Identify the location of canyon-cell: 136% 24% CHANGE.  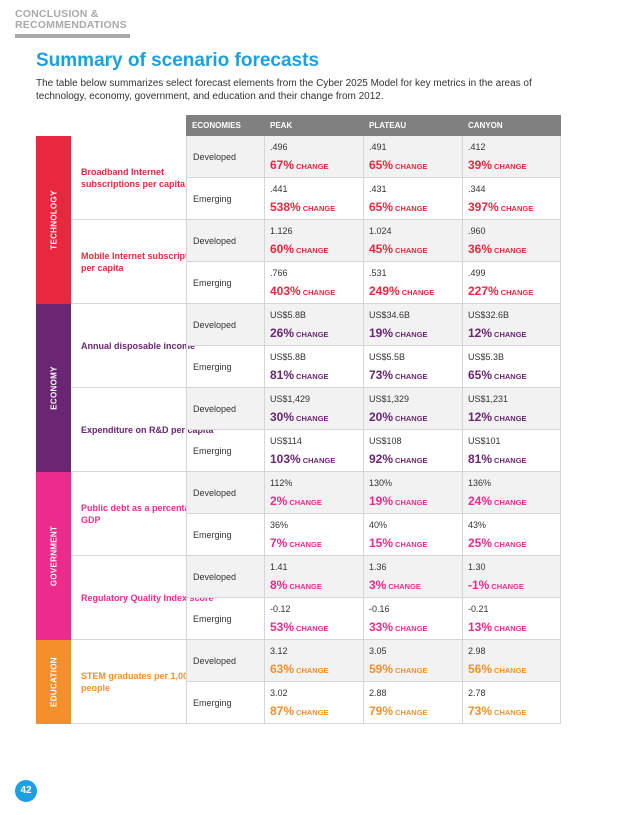
(511, 493).